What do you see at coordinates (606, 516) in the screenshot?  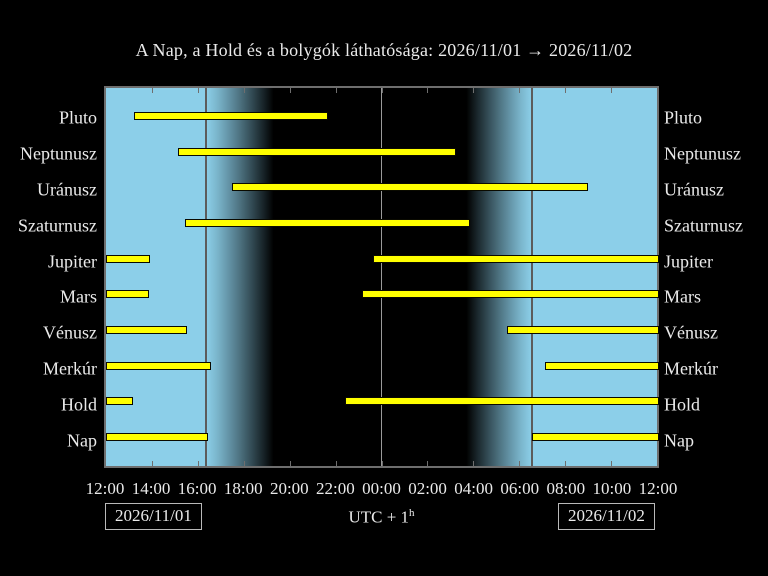 I see `end-date-box: 2026/11/02` at bounding box center [606, 516].